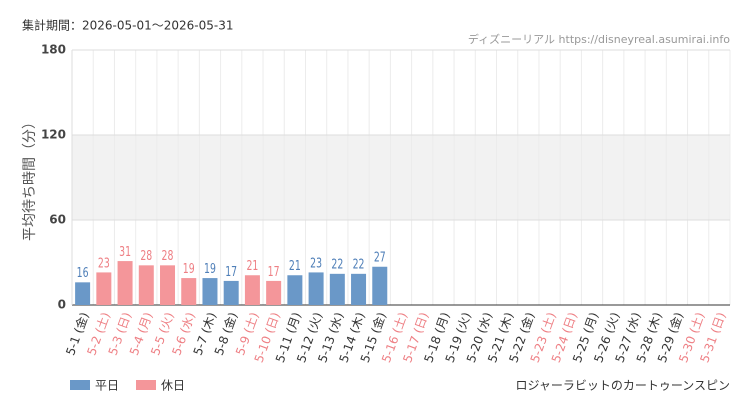  Describe the element at coordinates (57, 220) in the screenshot. I see `y-tick-label: 60` at that location.